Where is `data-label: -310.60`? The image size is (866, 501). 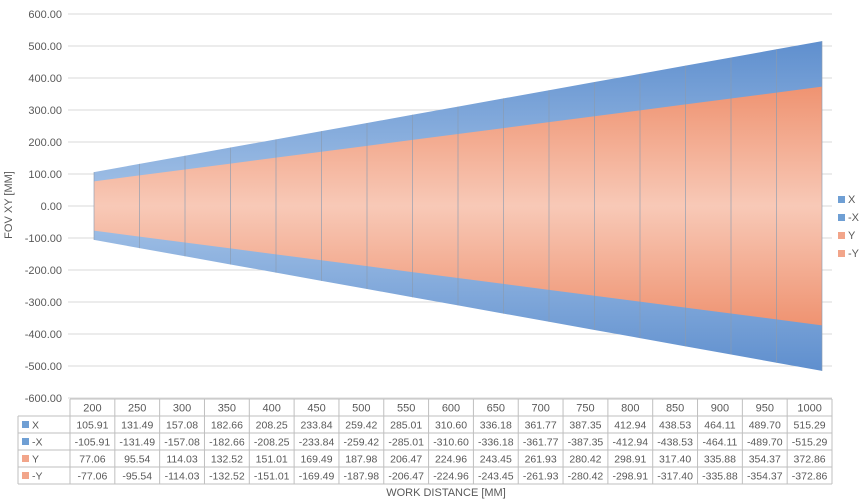
data-label: -310.60 is located at coordinates (451, 443).